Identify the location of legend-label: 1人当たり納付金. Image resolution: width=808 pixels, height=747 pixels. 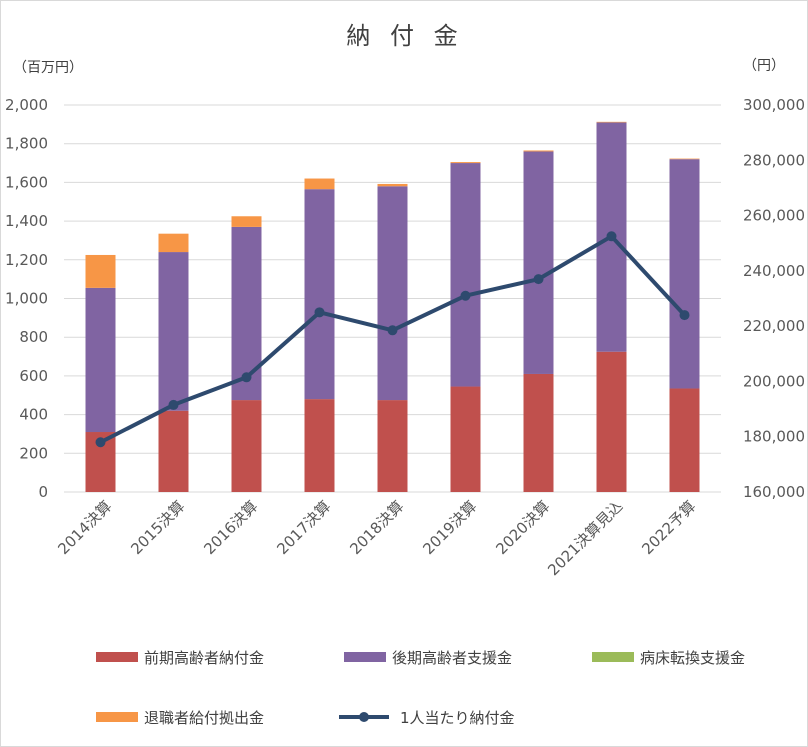
(457, 718).